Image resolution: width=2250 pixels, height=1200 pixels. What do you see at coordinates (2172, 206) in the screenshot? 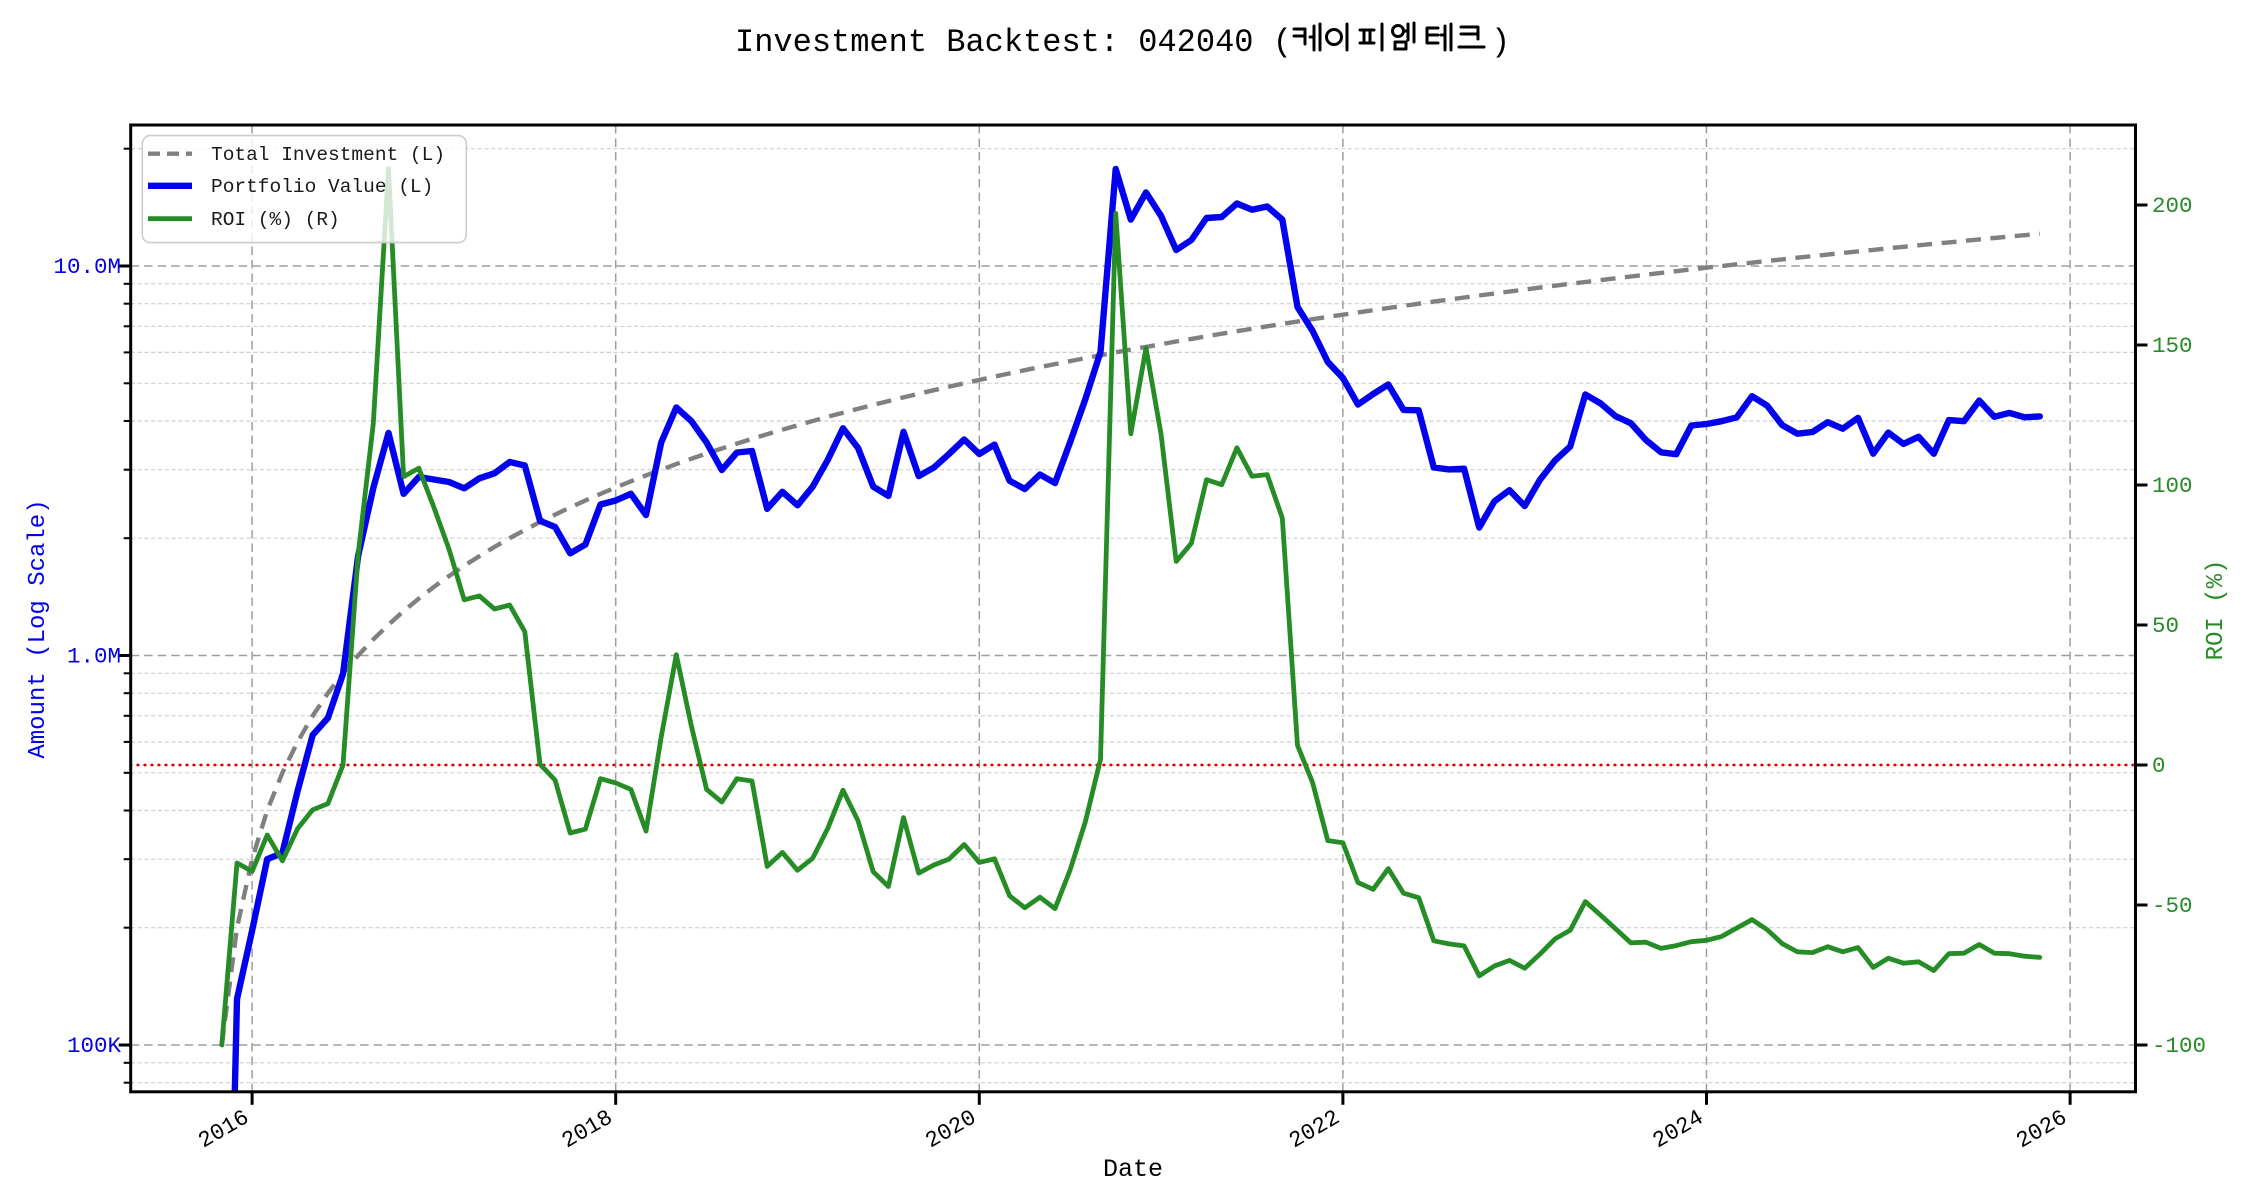
I see `svg-text: 200` at bounding box center [2172, 206].